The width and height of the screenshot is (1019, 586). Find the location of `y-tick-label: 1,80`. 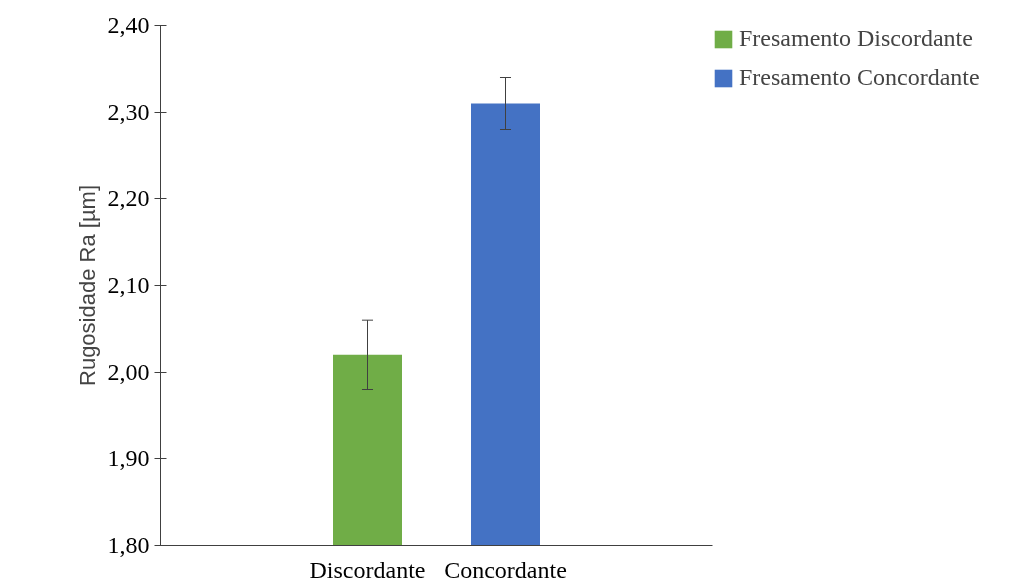

y-tick-label: 1,80 is located at coordinates (128, 545).